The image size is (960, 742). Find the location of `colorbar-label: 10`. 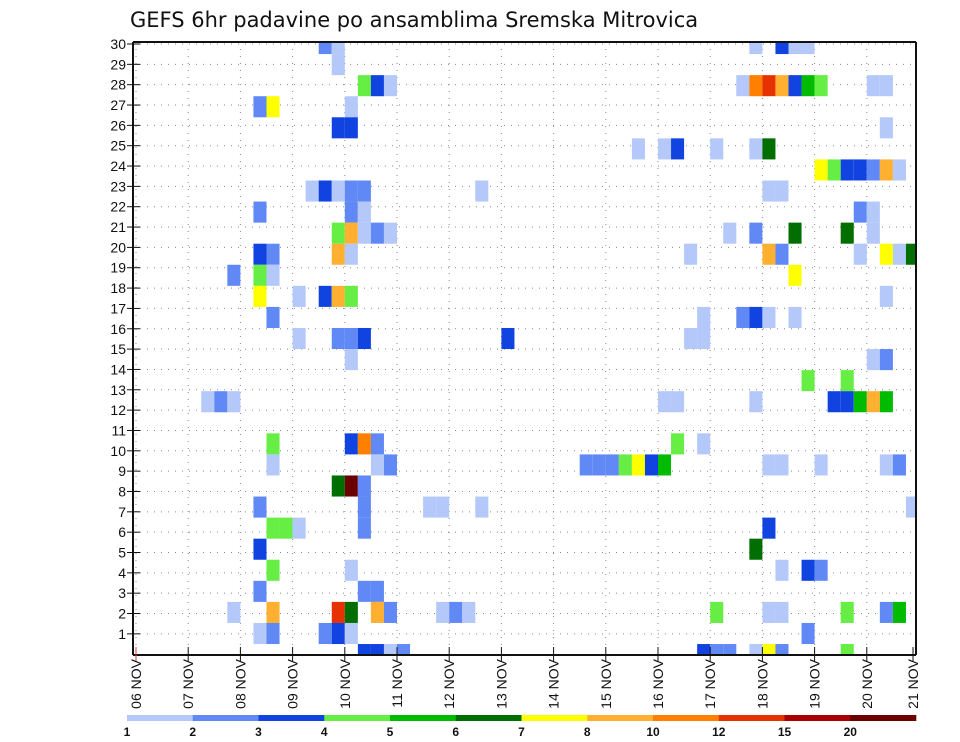

colorbar-label: 10 is located at coordinates (653, 732).